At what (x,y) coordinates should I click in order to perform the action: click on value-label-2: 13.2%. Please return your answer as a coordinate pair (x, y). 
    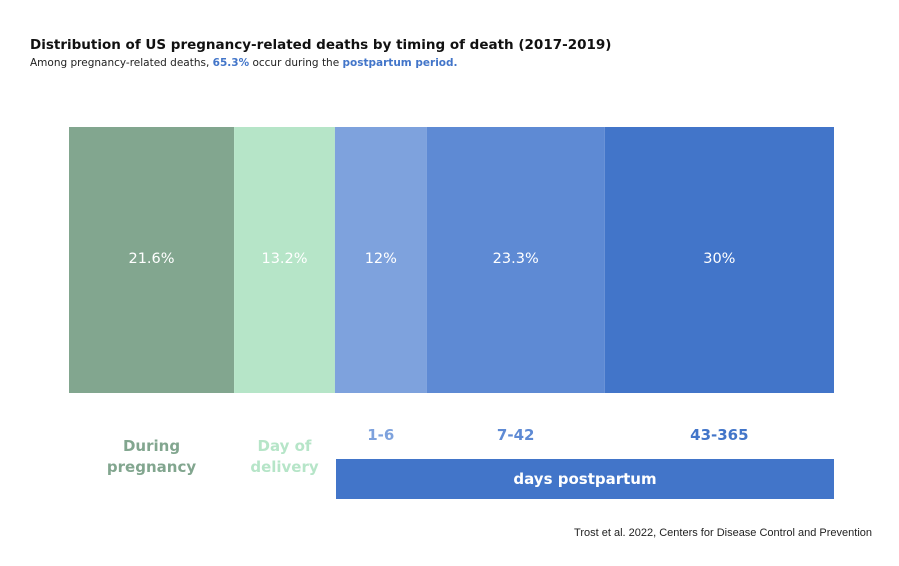
    Looking at the image, I should click on (284, 259).